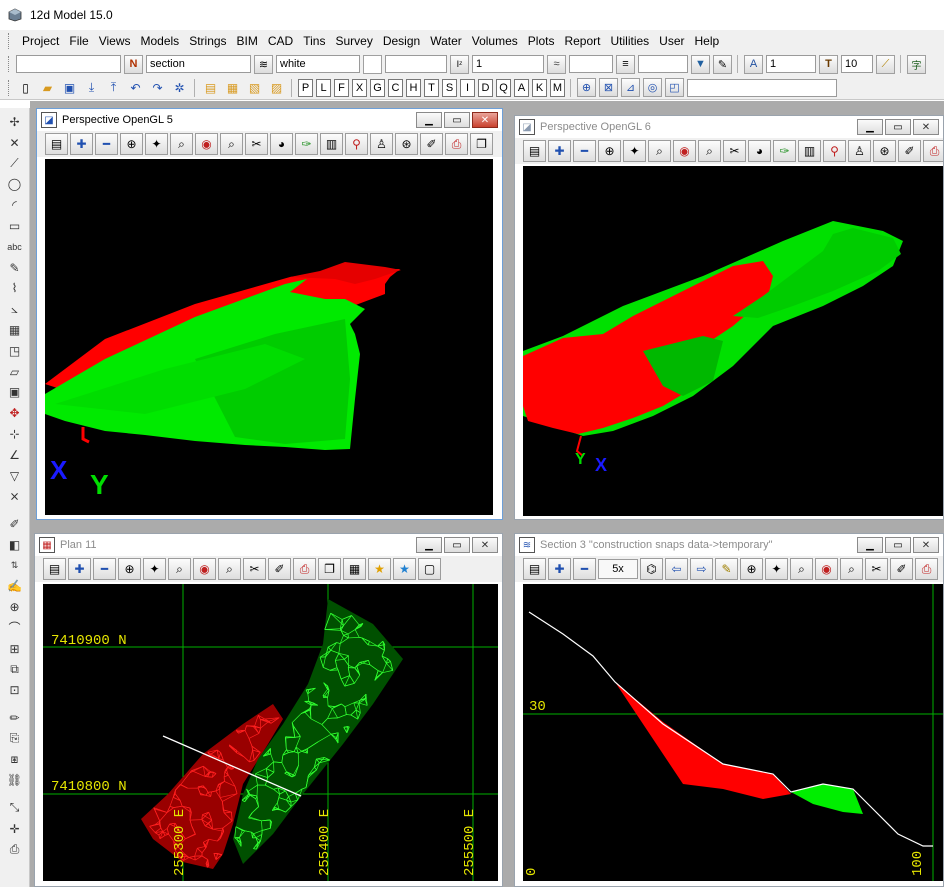  What do you see at coordinates (494, 41) in the screenshot?
I see `menu-volumes: Volumes` at bounding box center [494, 41].